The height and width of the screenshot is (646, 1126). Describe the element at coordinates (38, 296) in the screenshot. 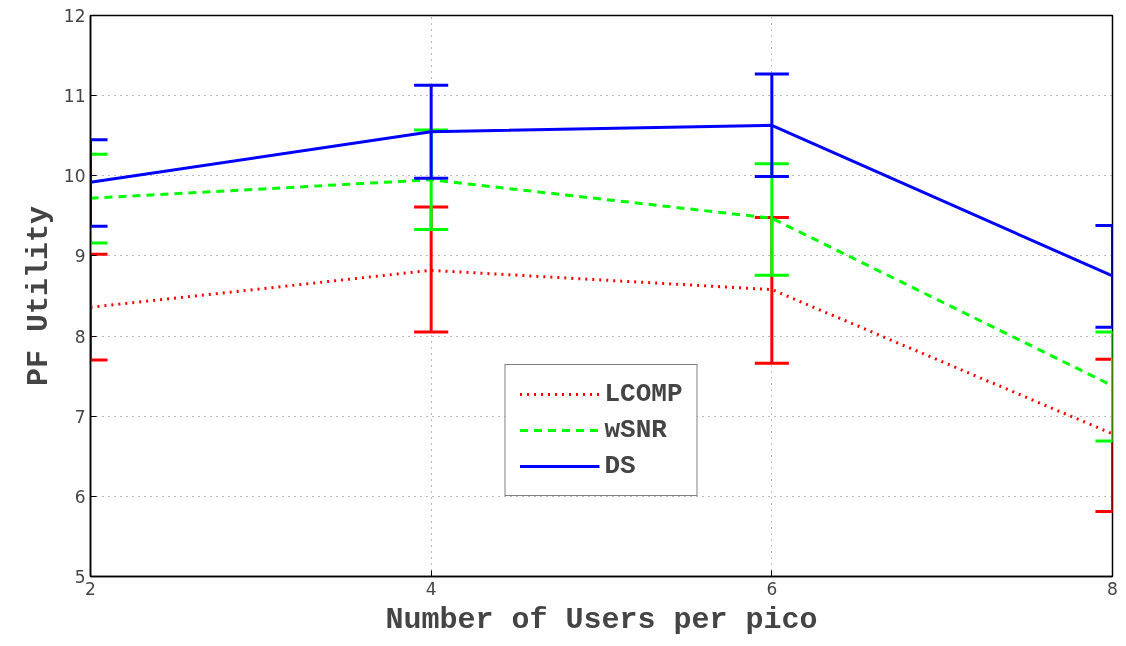

I see `y-axis-title: PF Utility` at that location.